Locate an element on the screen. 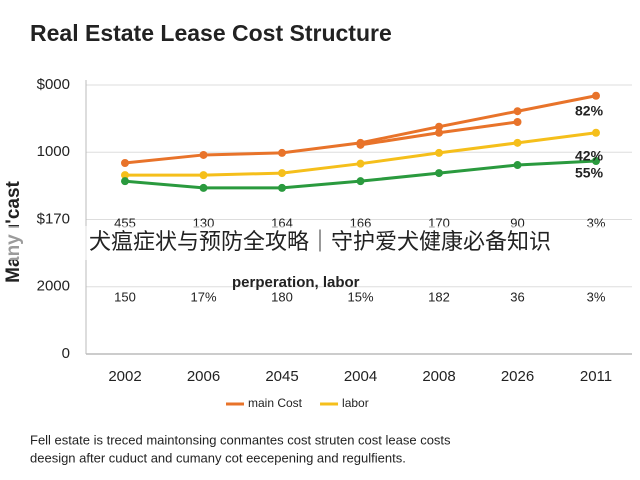  legend-label: main Cost is located at coordinates (275, 403).